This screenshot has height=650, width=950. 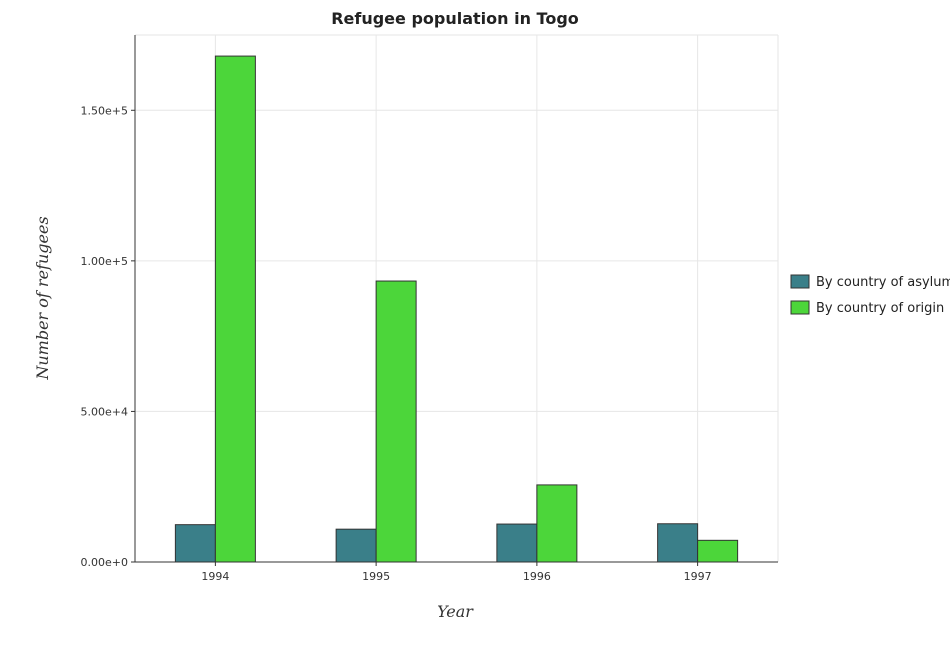 What do you see at coordinates (215, 576) in the screenshot?
I see `x-tick-label: 1994` at bounding box center [215, 576].